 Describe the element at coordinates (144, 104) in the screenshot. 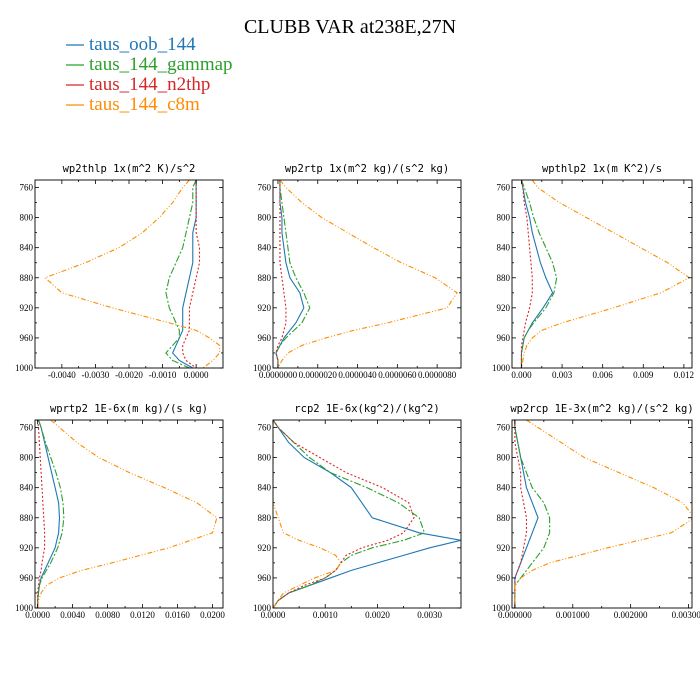

I see `legend-label: taus_144_c8m` at that location.